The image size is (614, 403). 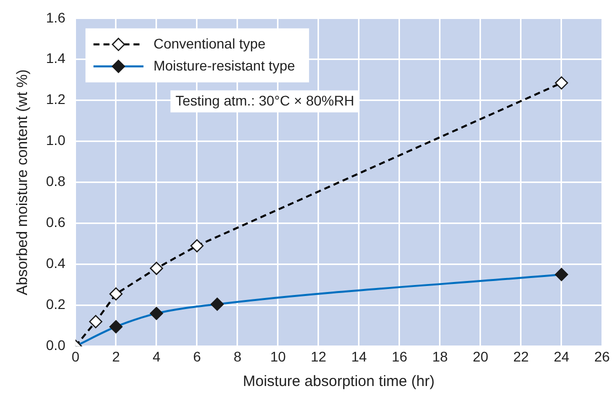 I want to click on y-axis-title: Absorbed moisture content (wt %), so click(x=23, y=182).